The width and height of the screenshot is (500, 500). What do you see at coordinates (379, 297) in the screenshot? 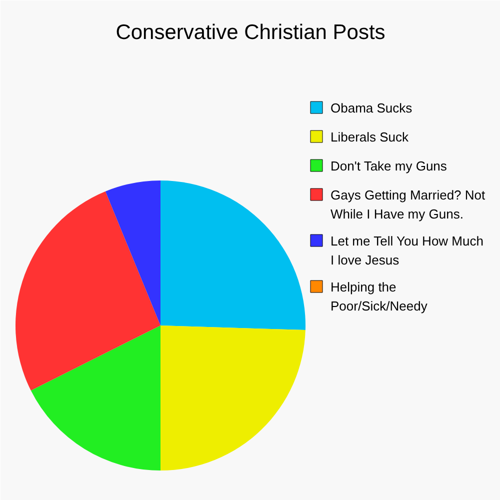
I see `legend-label: Helping the Poor/Sick/Needy` at bounding box center [379, 297].